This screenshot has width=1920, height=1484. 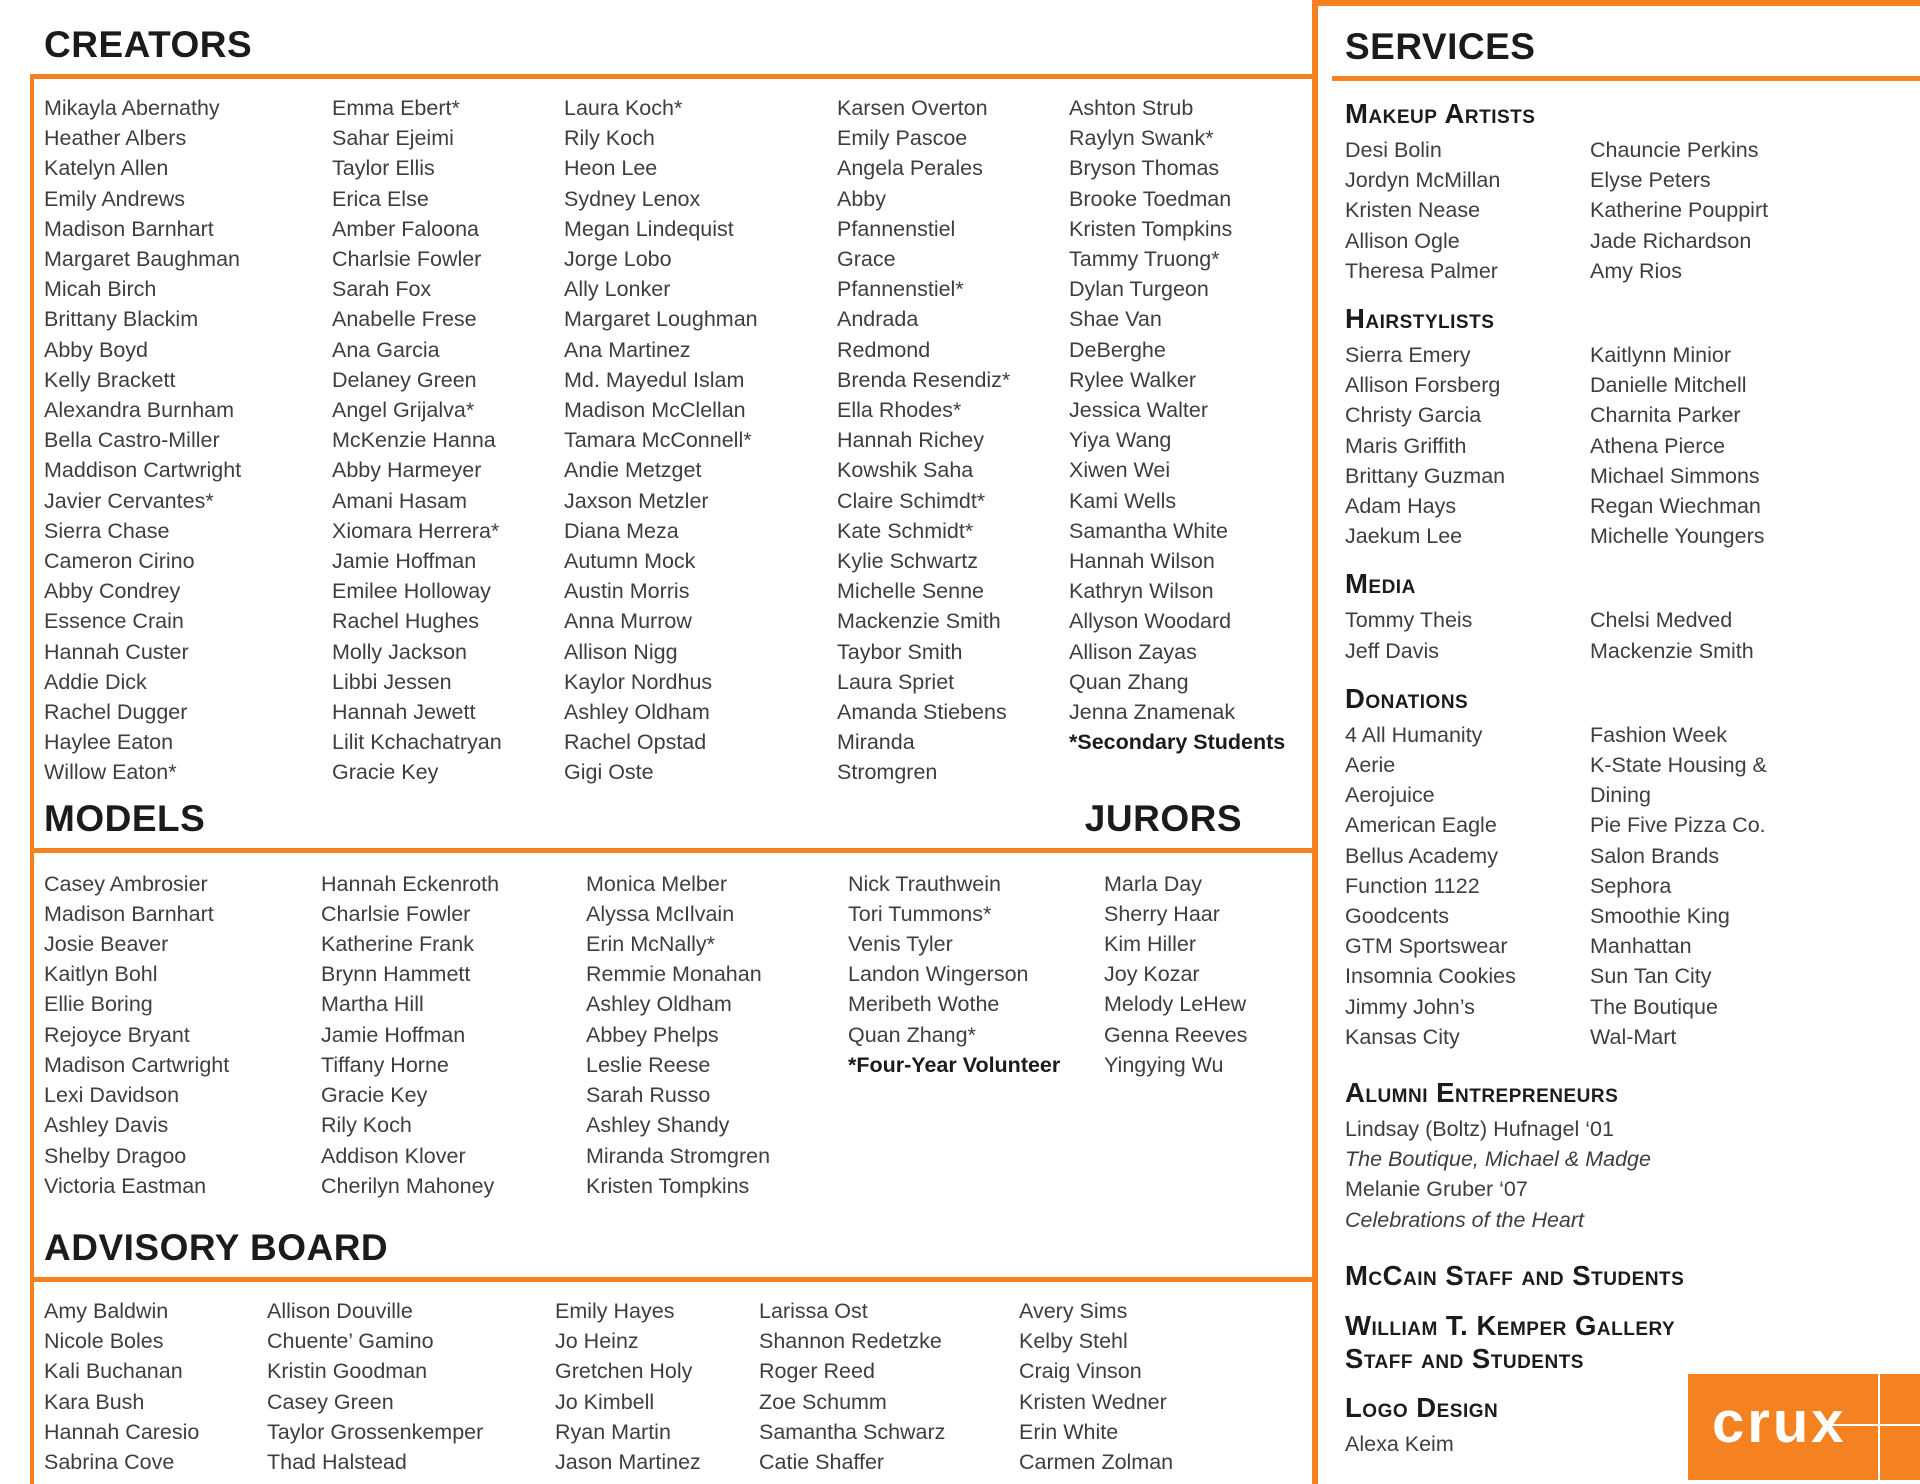 I want to click on donor-name: The Boutique, so click(x=1654, y=1006).